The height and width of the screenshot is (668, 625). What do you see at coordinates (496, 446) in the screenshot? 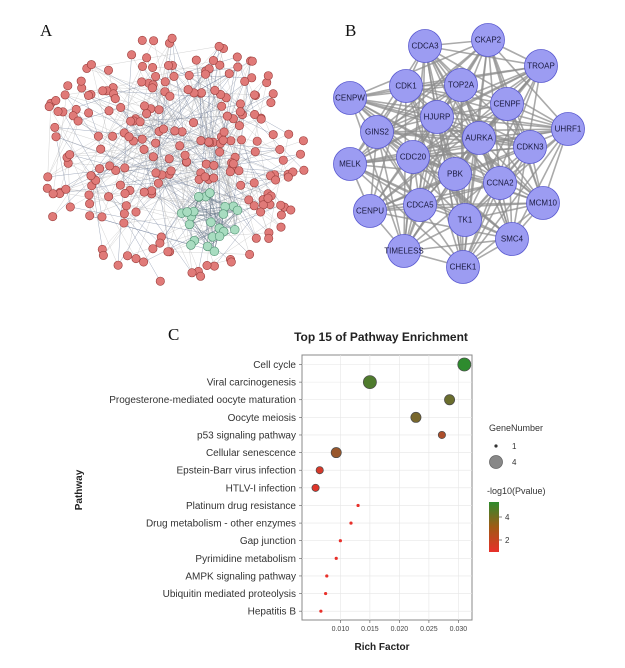
I see `size-legend-small-marker` at bounding box center [496, 446].